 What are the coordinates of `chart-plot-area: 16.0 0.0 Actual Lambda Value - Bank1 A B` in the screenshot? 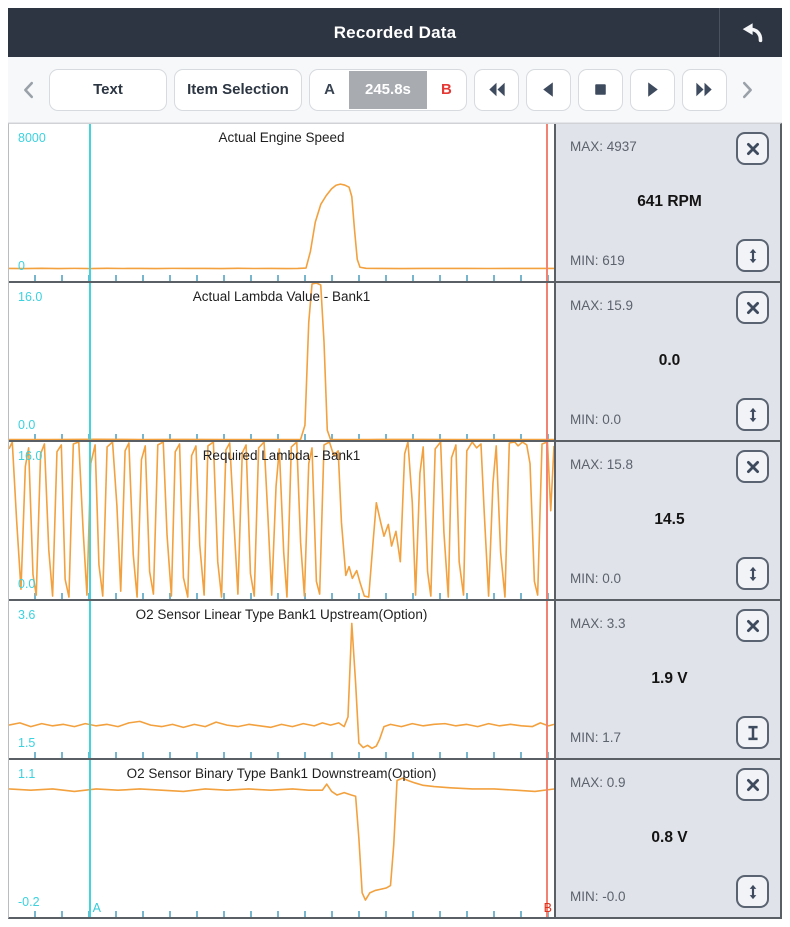 It's located at (281, 361).